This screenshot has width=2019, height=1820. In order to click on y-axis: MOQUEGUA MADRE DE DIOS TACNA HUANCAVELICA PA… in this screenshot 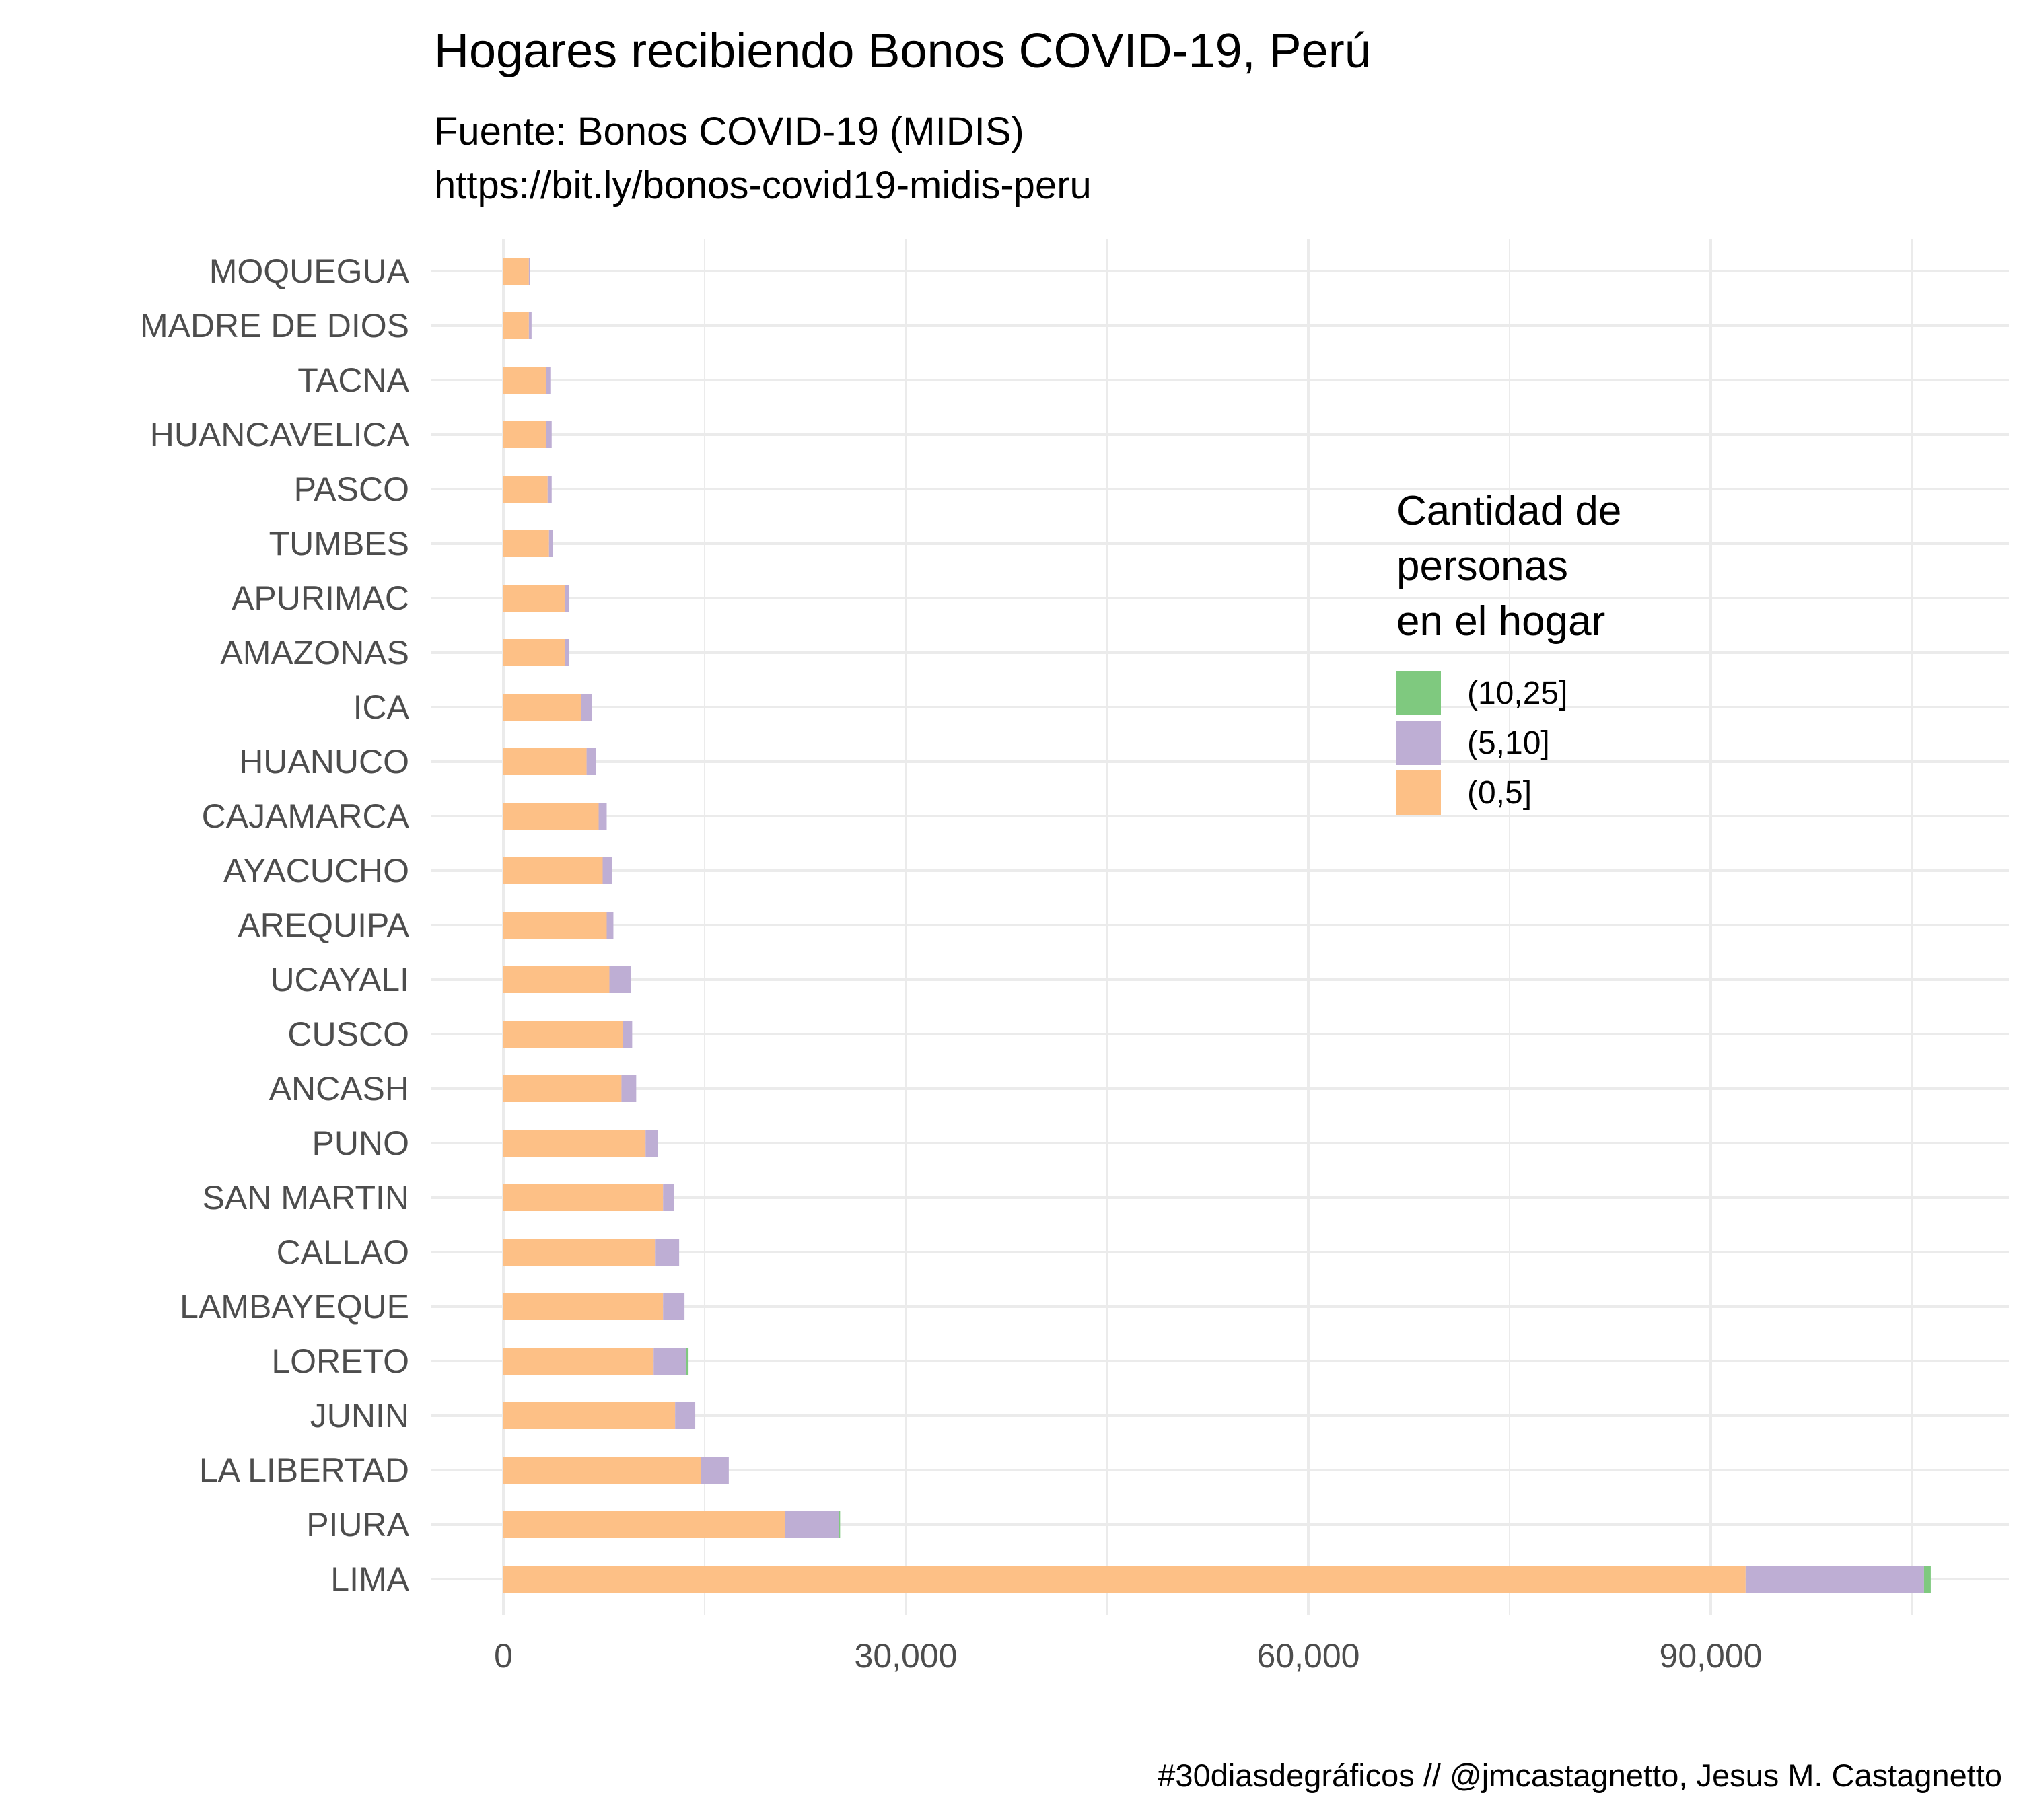, I will do `click(275, 925)`.